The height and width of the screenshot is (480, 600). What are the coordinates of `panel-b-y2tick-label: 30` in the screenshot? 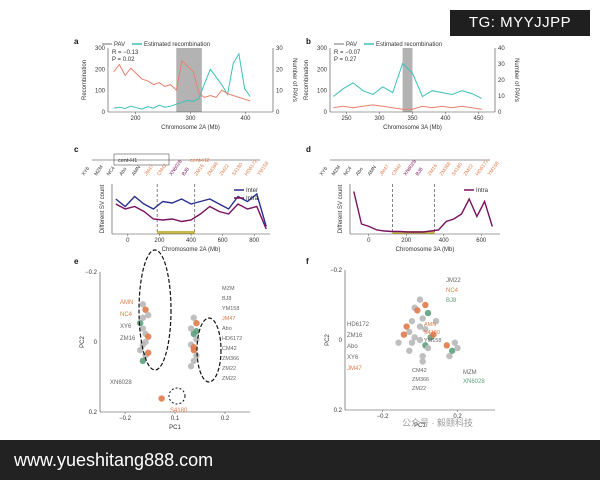 It's located at (501, 65).